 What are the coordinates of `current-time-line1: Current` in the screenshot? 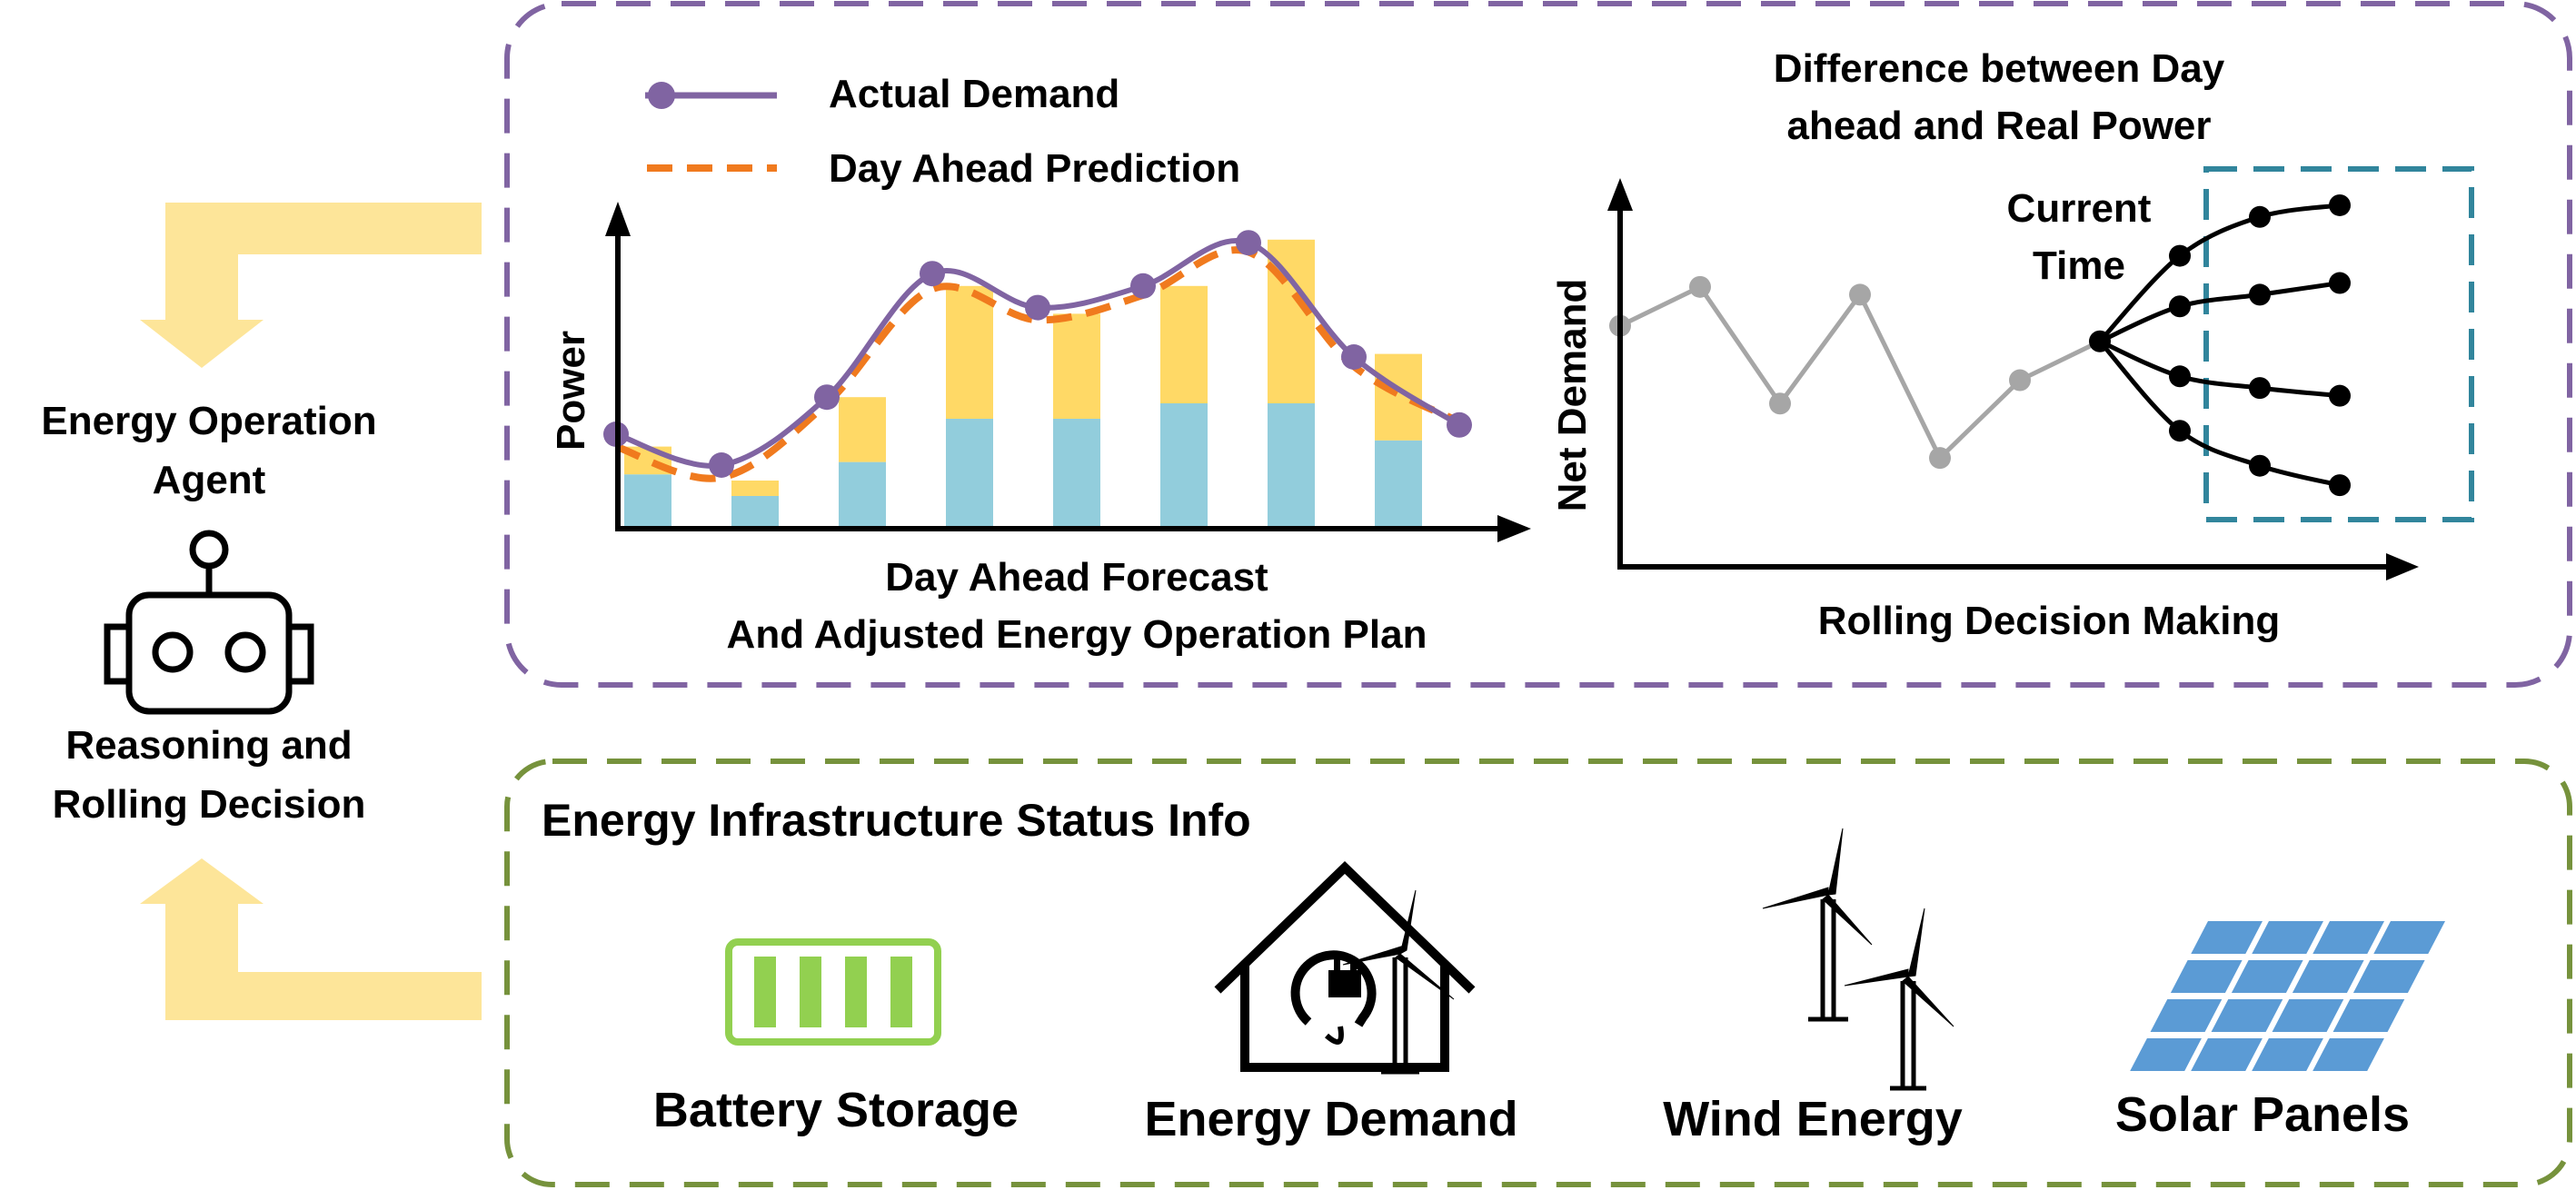 It's located at (2080, 208).